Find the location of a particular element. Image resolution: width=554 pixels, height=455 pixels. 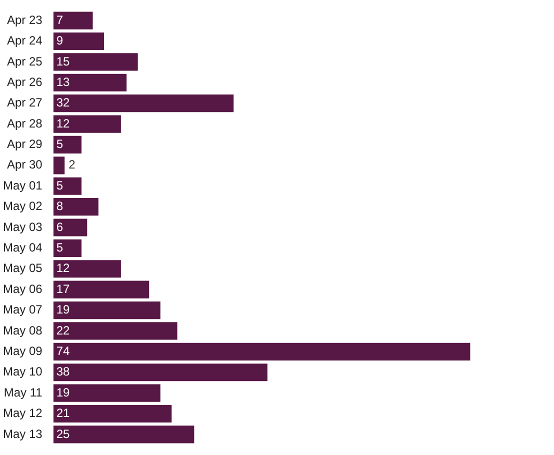

data-label: 74 is located at coordinates (63, 351).